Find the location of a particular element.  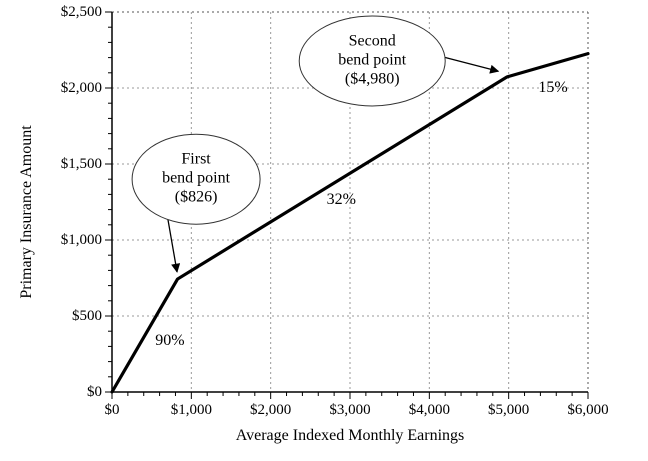

callout-line: First is located at coordinates (196, 159).